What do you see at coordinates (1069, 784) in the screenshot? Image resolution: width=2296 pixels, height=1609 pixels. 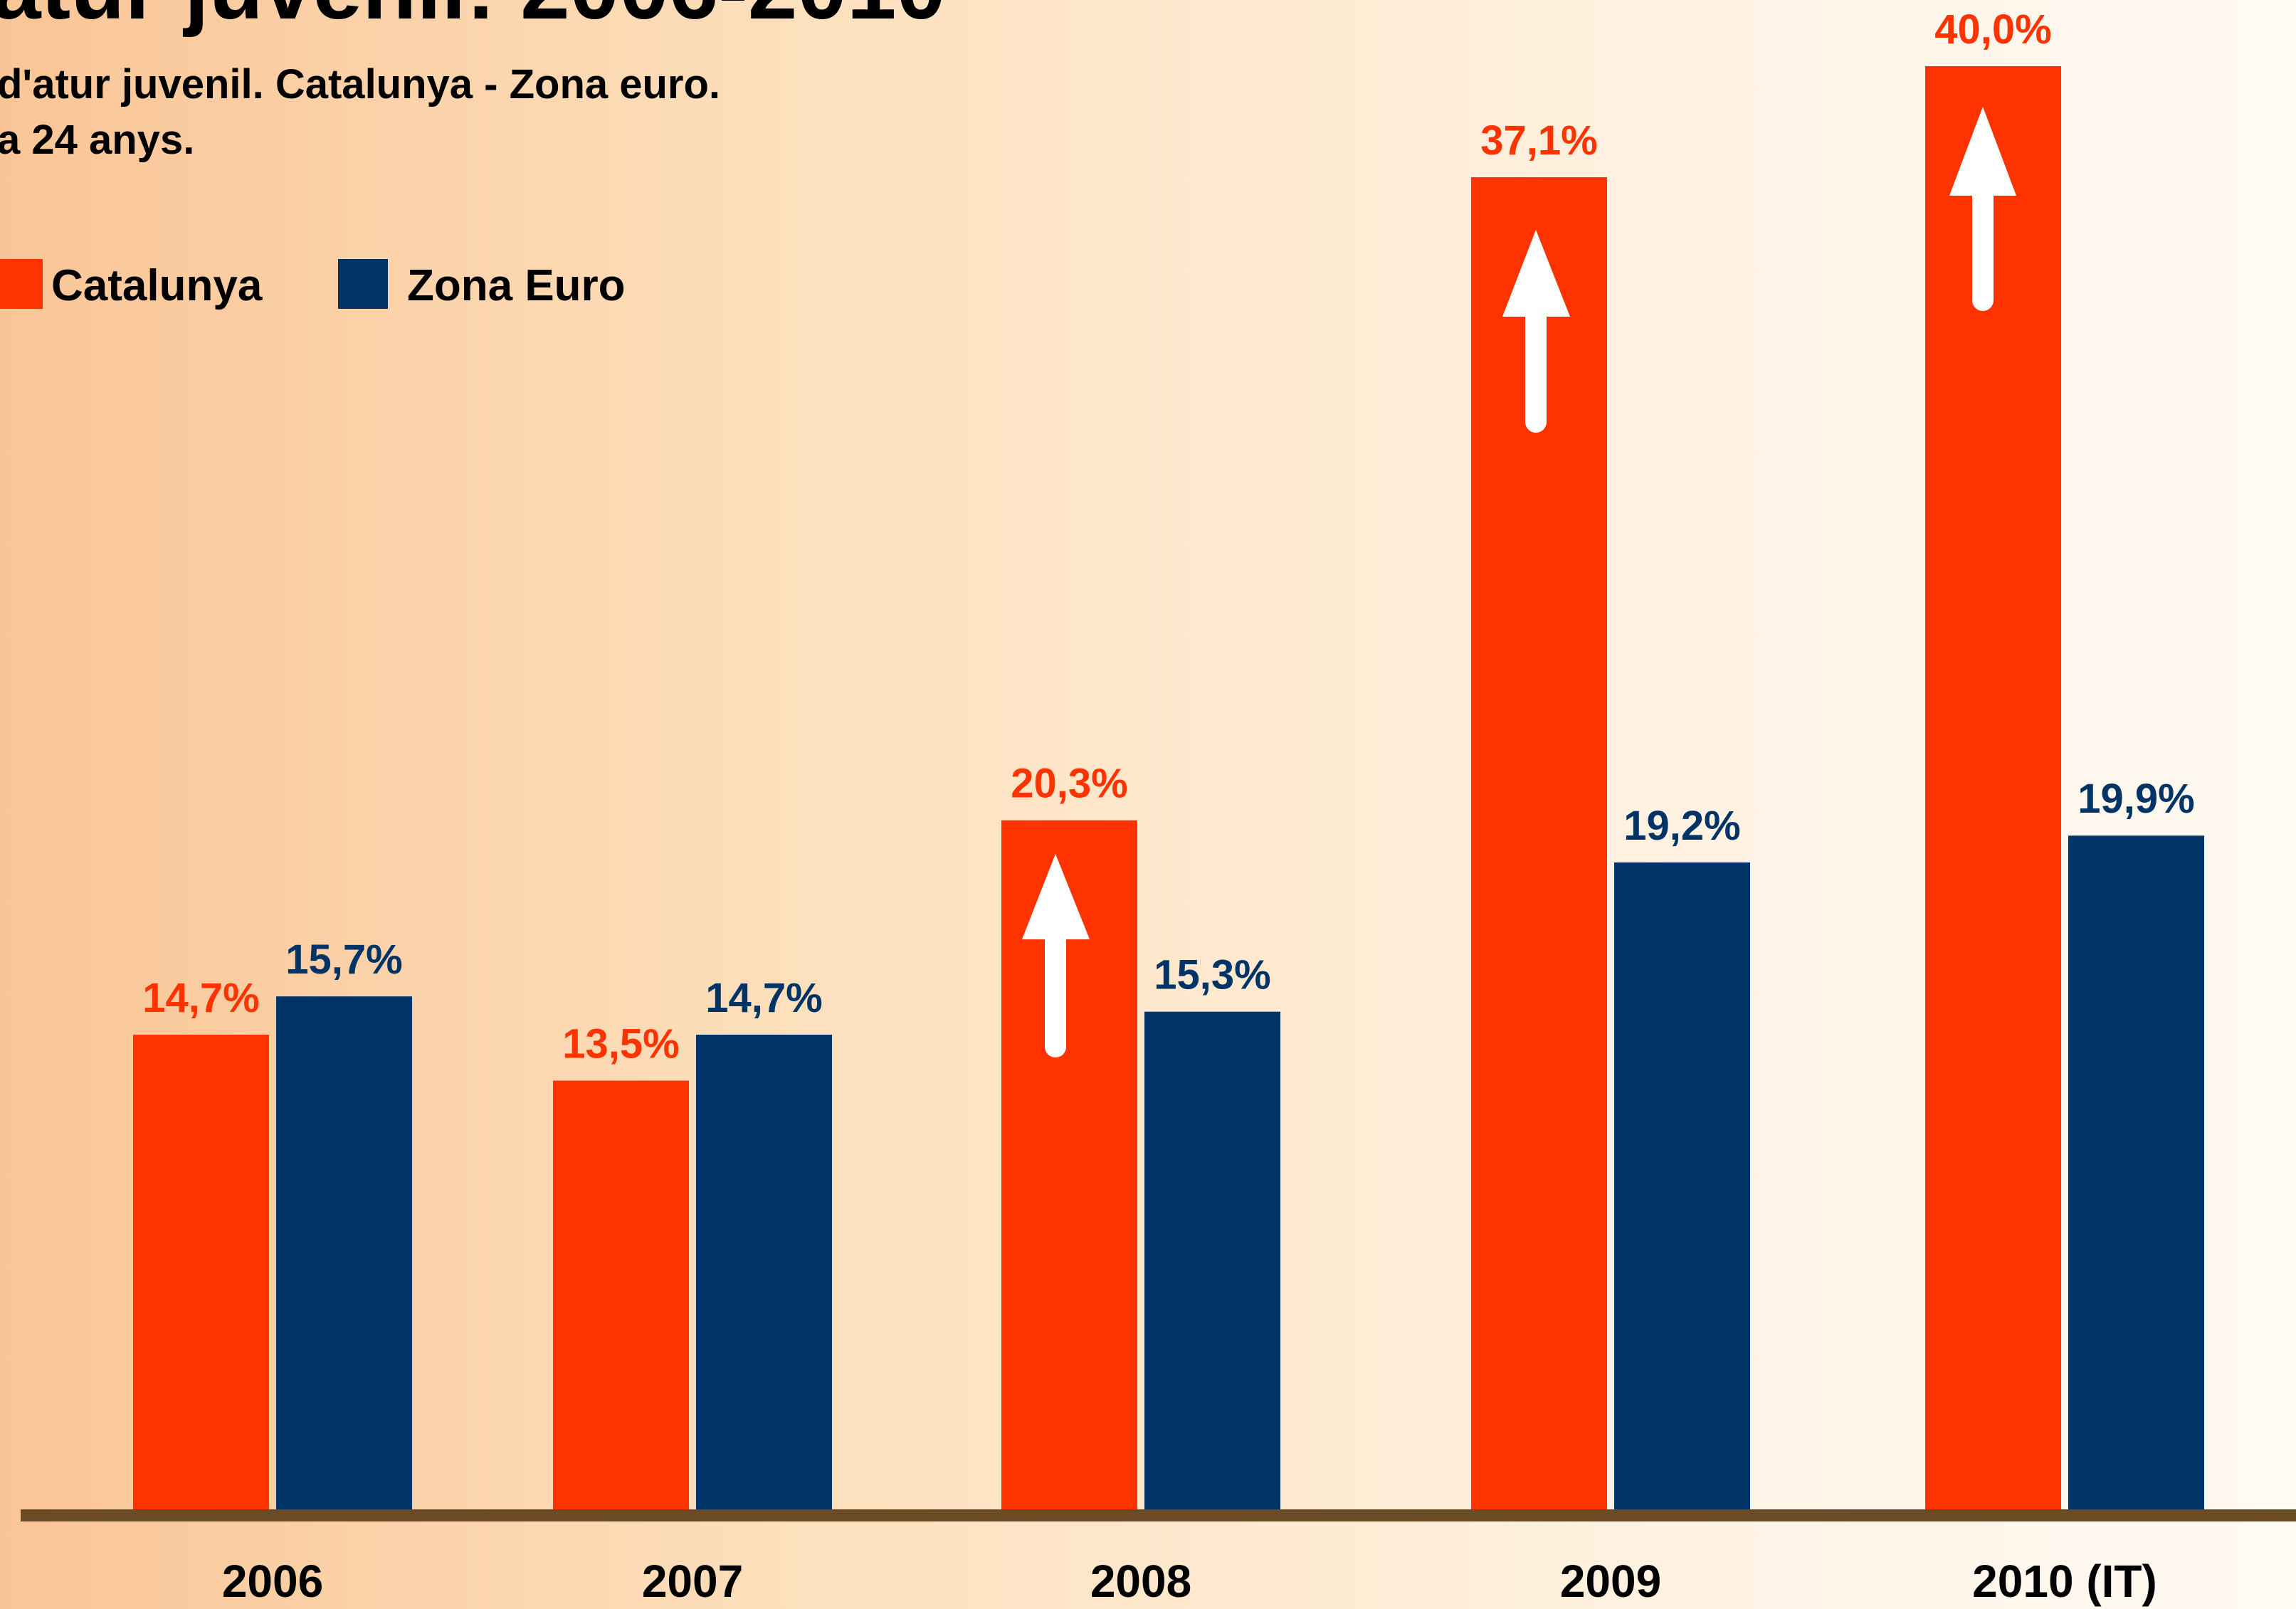 I see `value-label: 20,3%` at bounding box center [1069, 784].